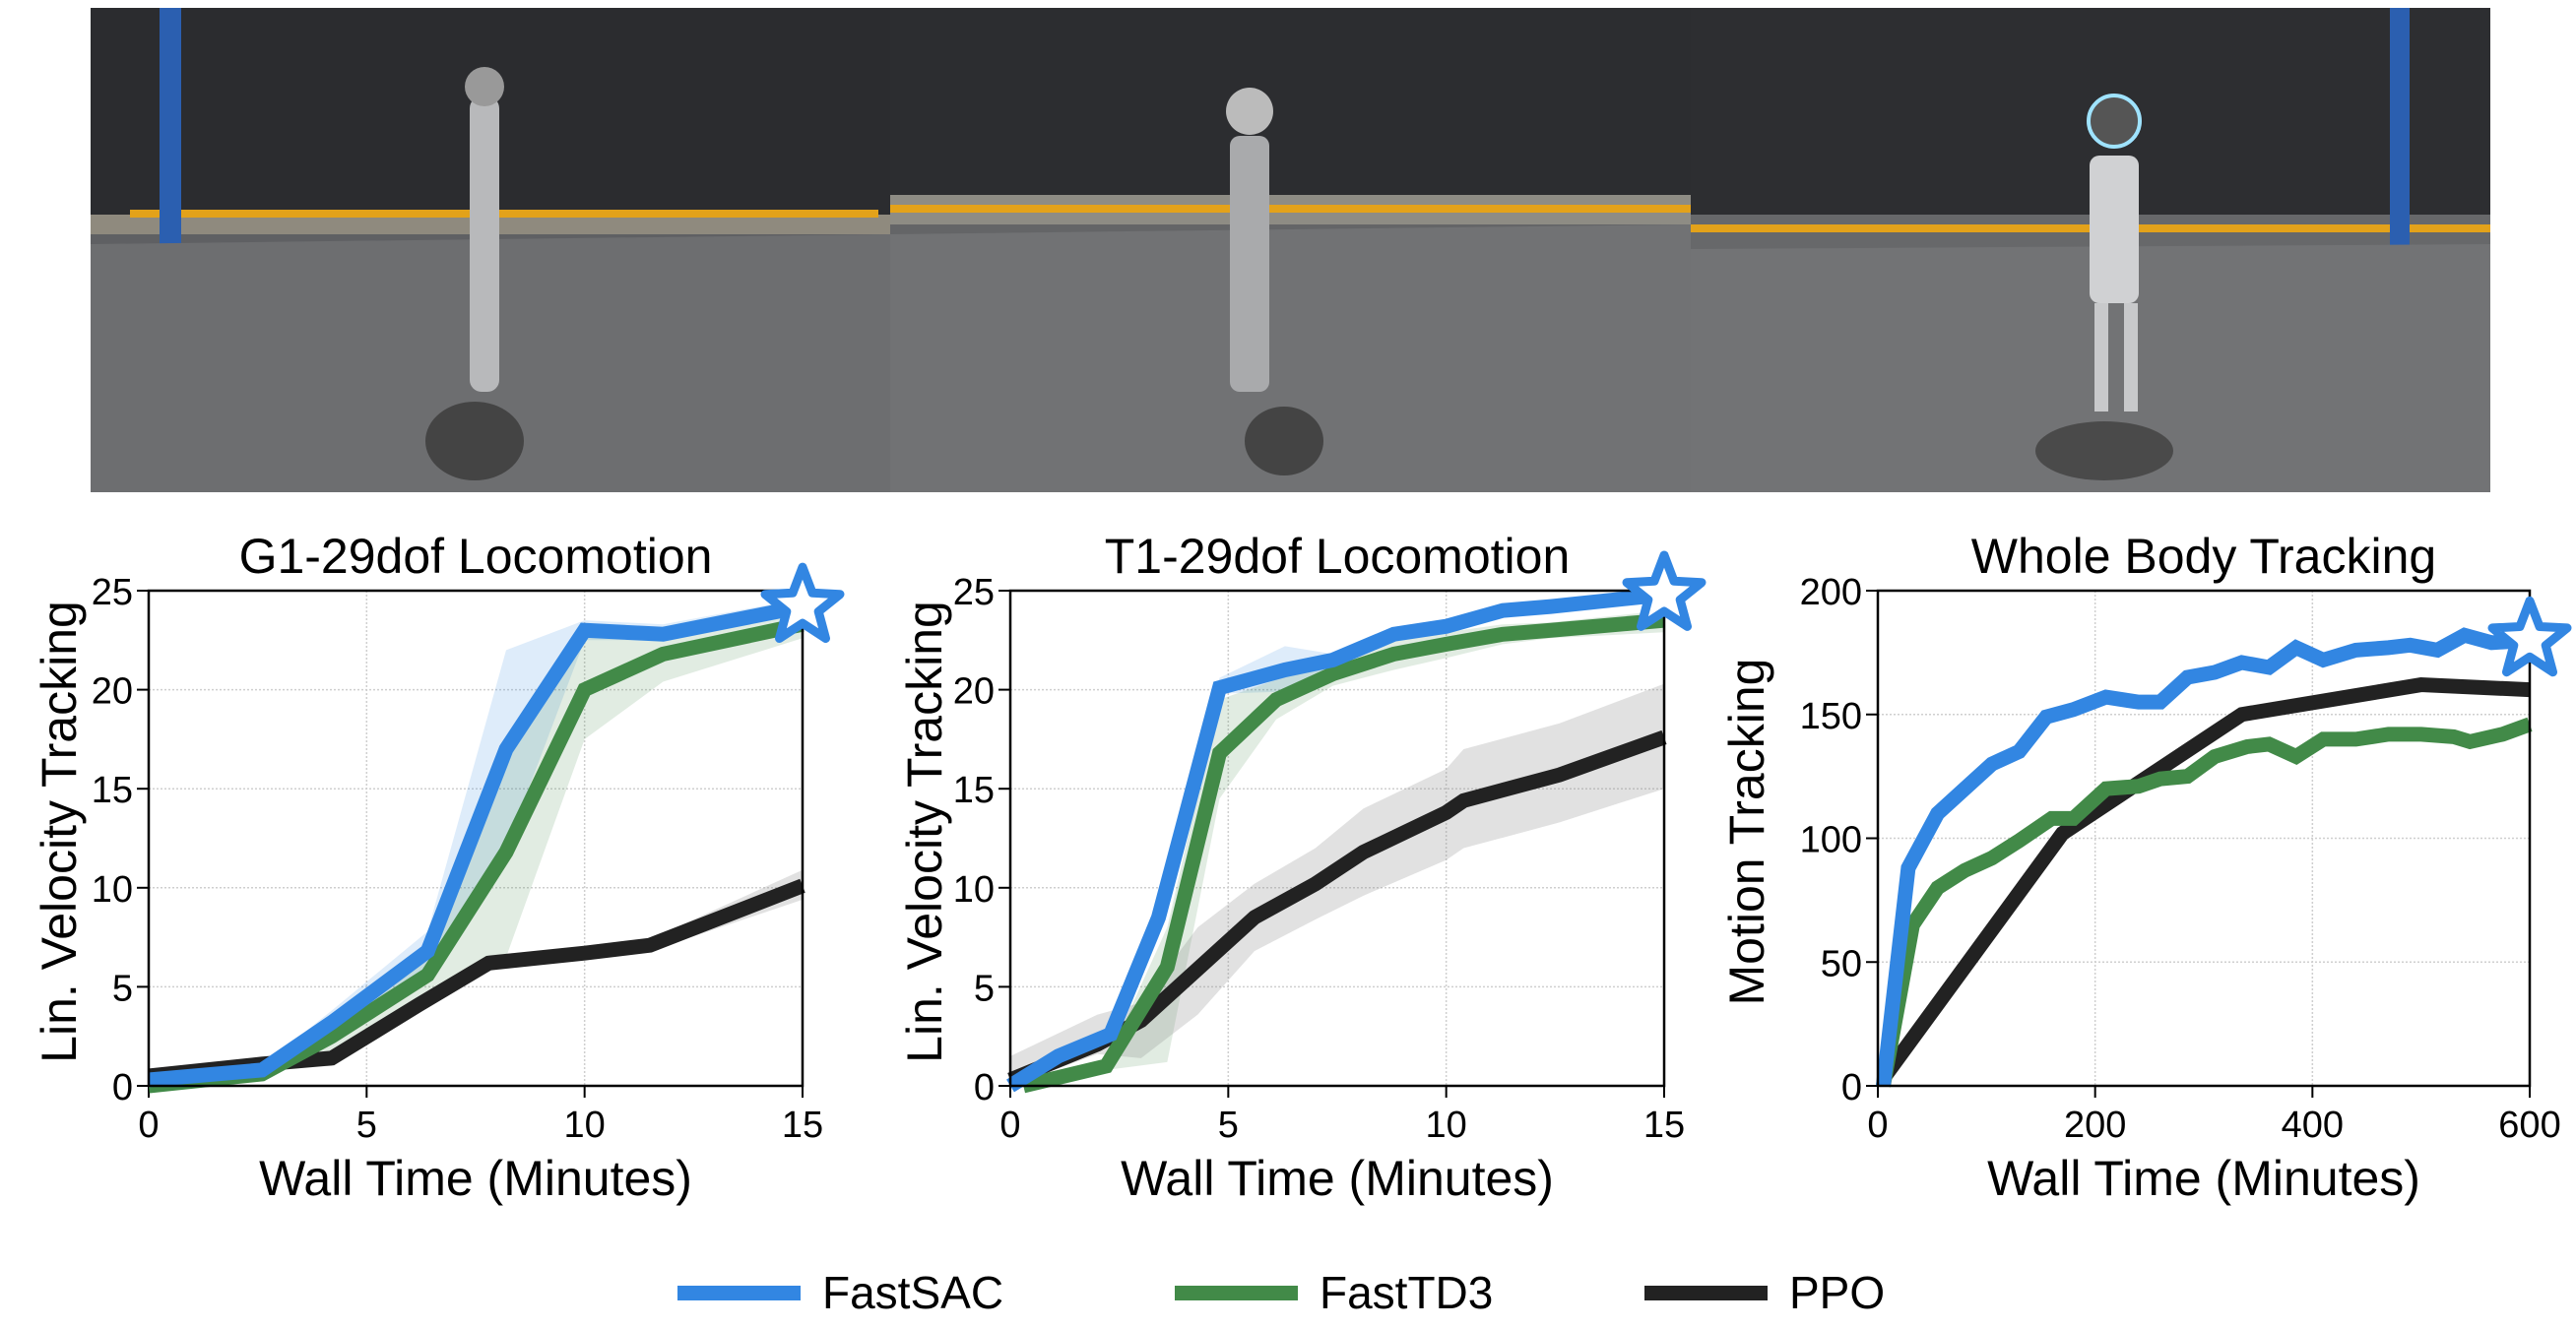 The height and width of the screenshot is (1329, 2576). I want to click on legend-swatch-fastsac, so click(739, 1292).